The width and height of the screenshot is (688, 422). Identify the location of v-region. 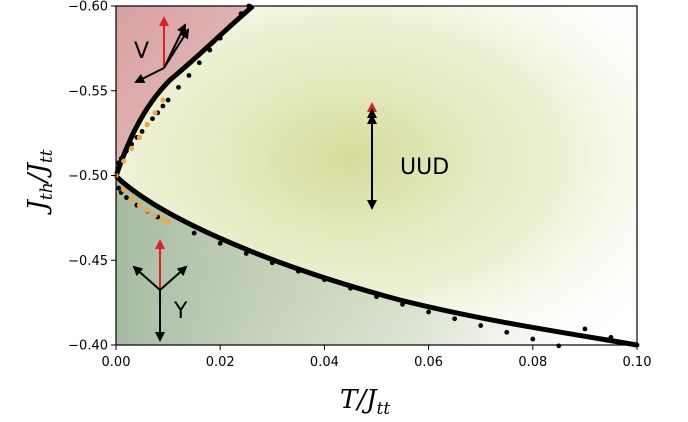
(184, 91).